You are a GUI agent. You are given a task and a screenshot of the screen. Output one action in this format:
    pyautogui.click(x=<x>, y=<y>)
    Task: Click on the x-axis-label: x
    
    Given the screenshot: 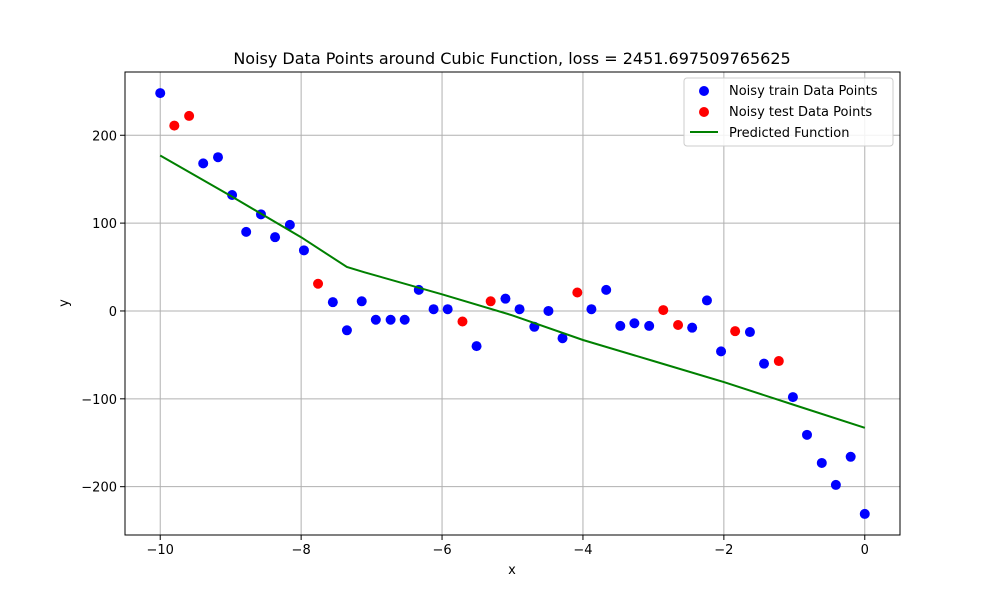 What is the action you would take?
    pyautogui.click(x=512, y=570)
    